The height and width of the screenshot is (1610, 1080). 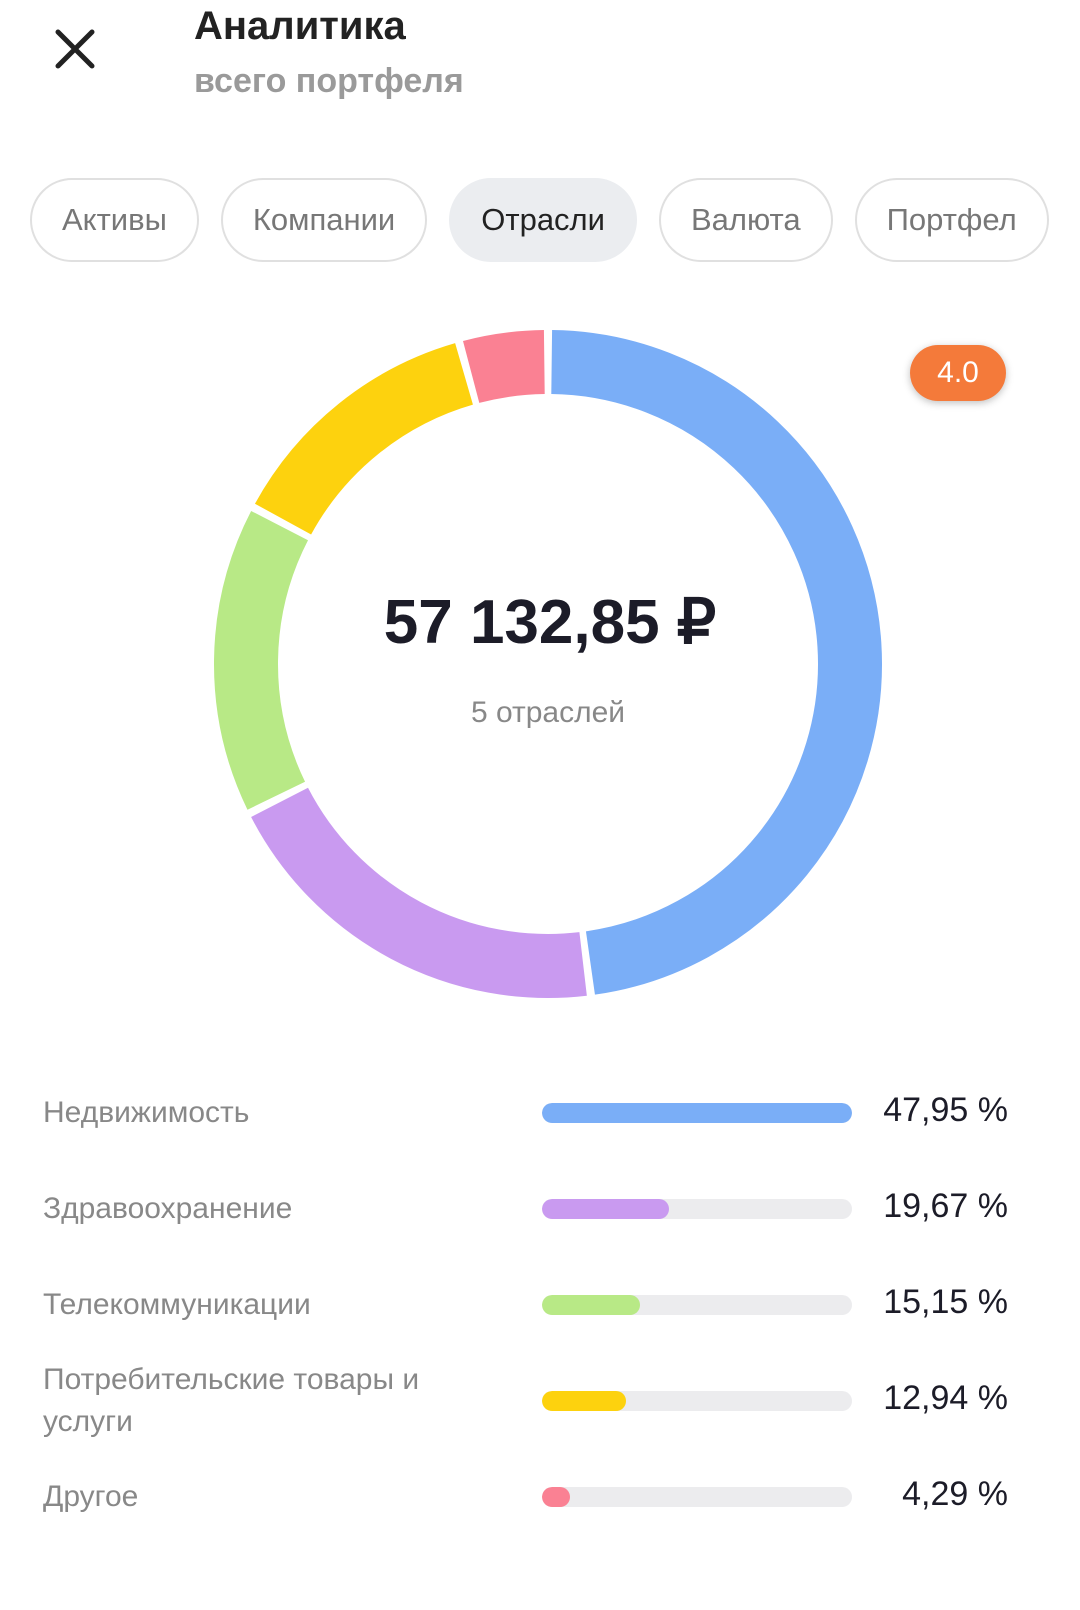 I want to click on tab: Отрасли, so click(x=543, y=220).